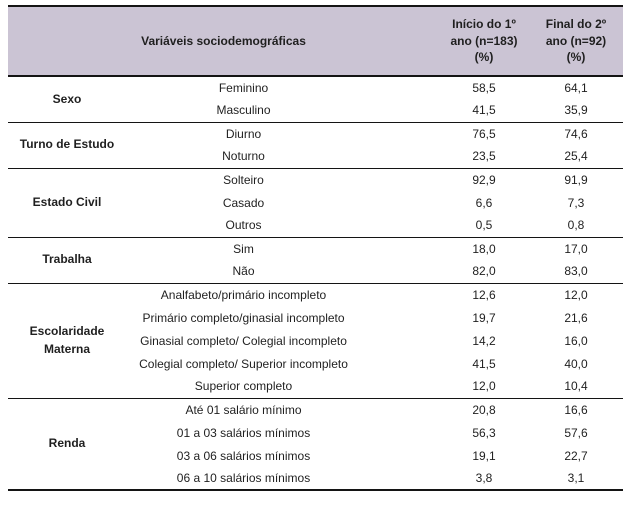 This screenshot has width=632, height=517. I want to click on row-label: Superior completo, so click(243, 386).